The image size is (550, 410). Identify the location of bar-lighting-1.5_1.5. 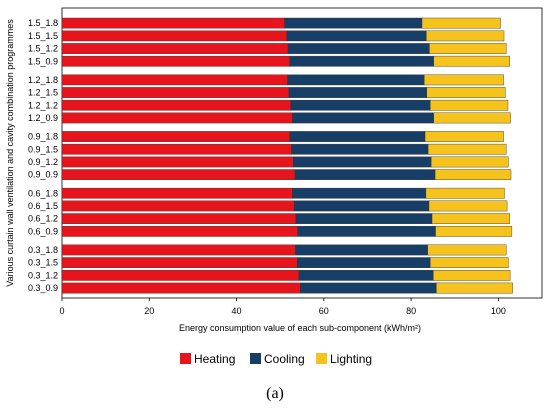
(465, 36).